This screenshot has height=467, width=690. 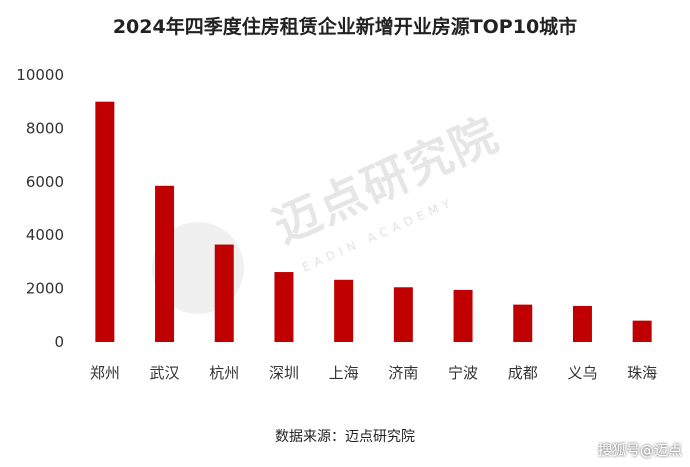 What do you see at coordinates (284, 373) in the screenshot?
I see `x-tick-label: 深圳` at bounding box center [284, 373].